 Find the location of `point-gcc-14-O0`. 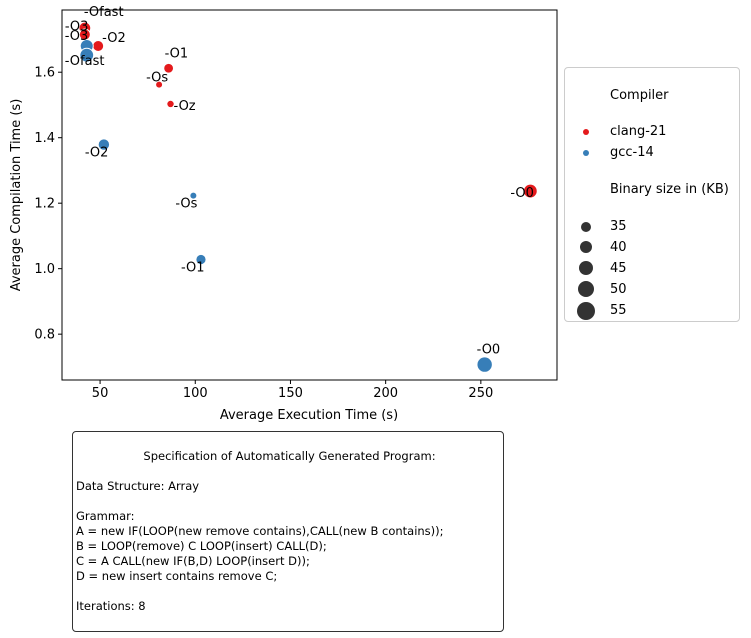

point-gcc-14-O0 is located at coordinates (484, 364).